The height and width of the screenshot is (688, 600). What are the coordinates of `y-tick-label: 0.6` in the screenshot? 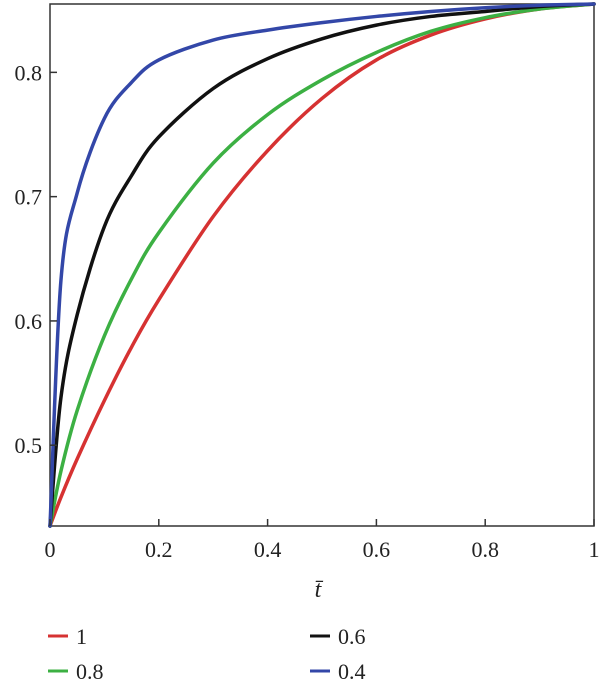 It's located at (29, 321).